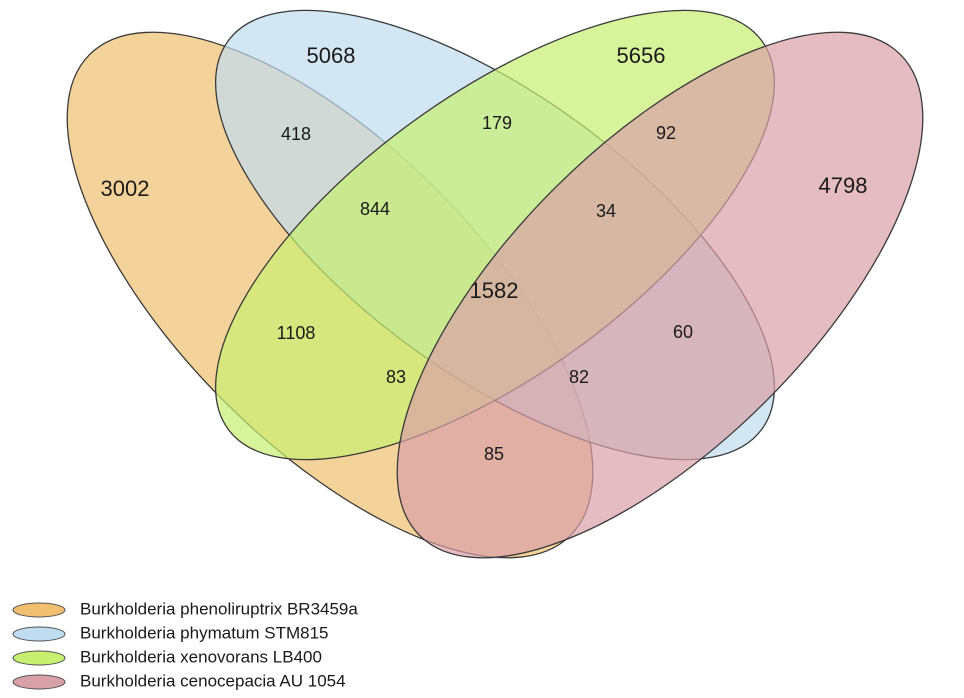 The image size is (964, 698). I want to click on legend-item-cenocepacia: Burkholderia cenocepacia AU 1054, so click(179, 680).